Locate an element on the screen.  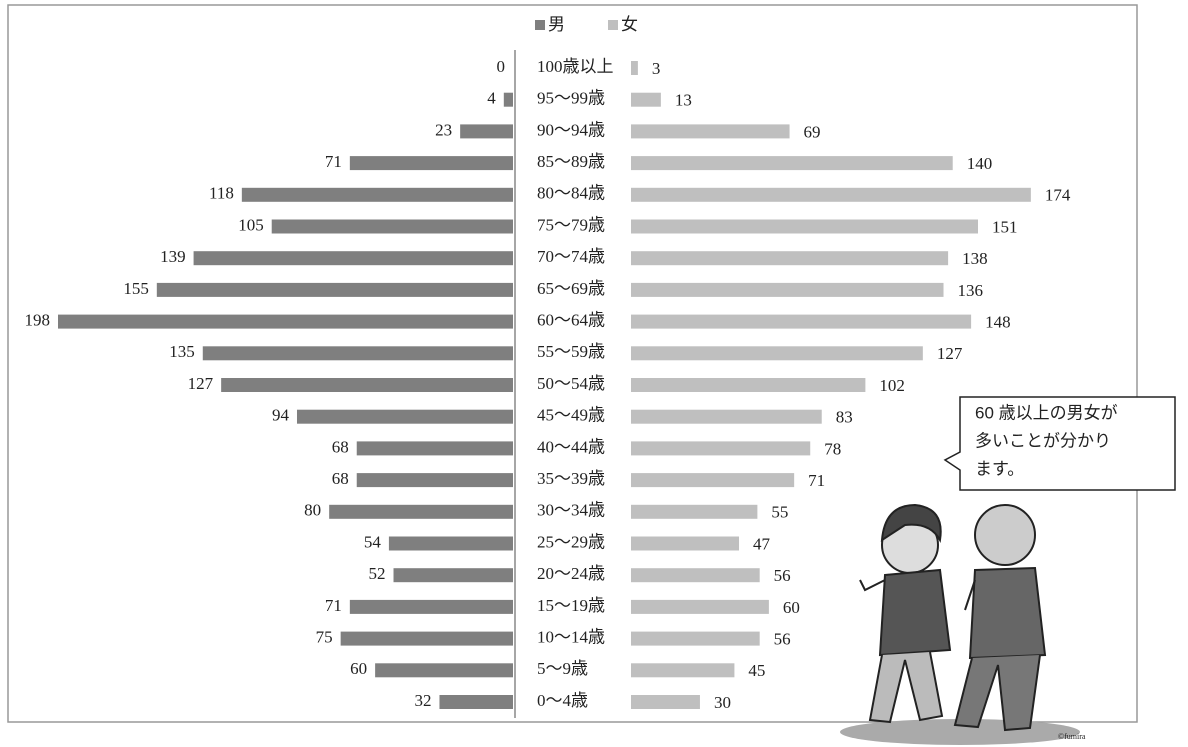
category-label: 90～94歳 is located at coordinates (571, 129).